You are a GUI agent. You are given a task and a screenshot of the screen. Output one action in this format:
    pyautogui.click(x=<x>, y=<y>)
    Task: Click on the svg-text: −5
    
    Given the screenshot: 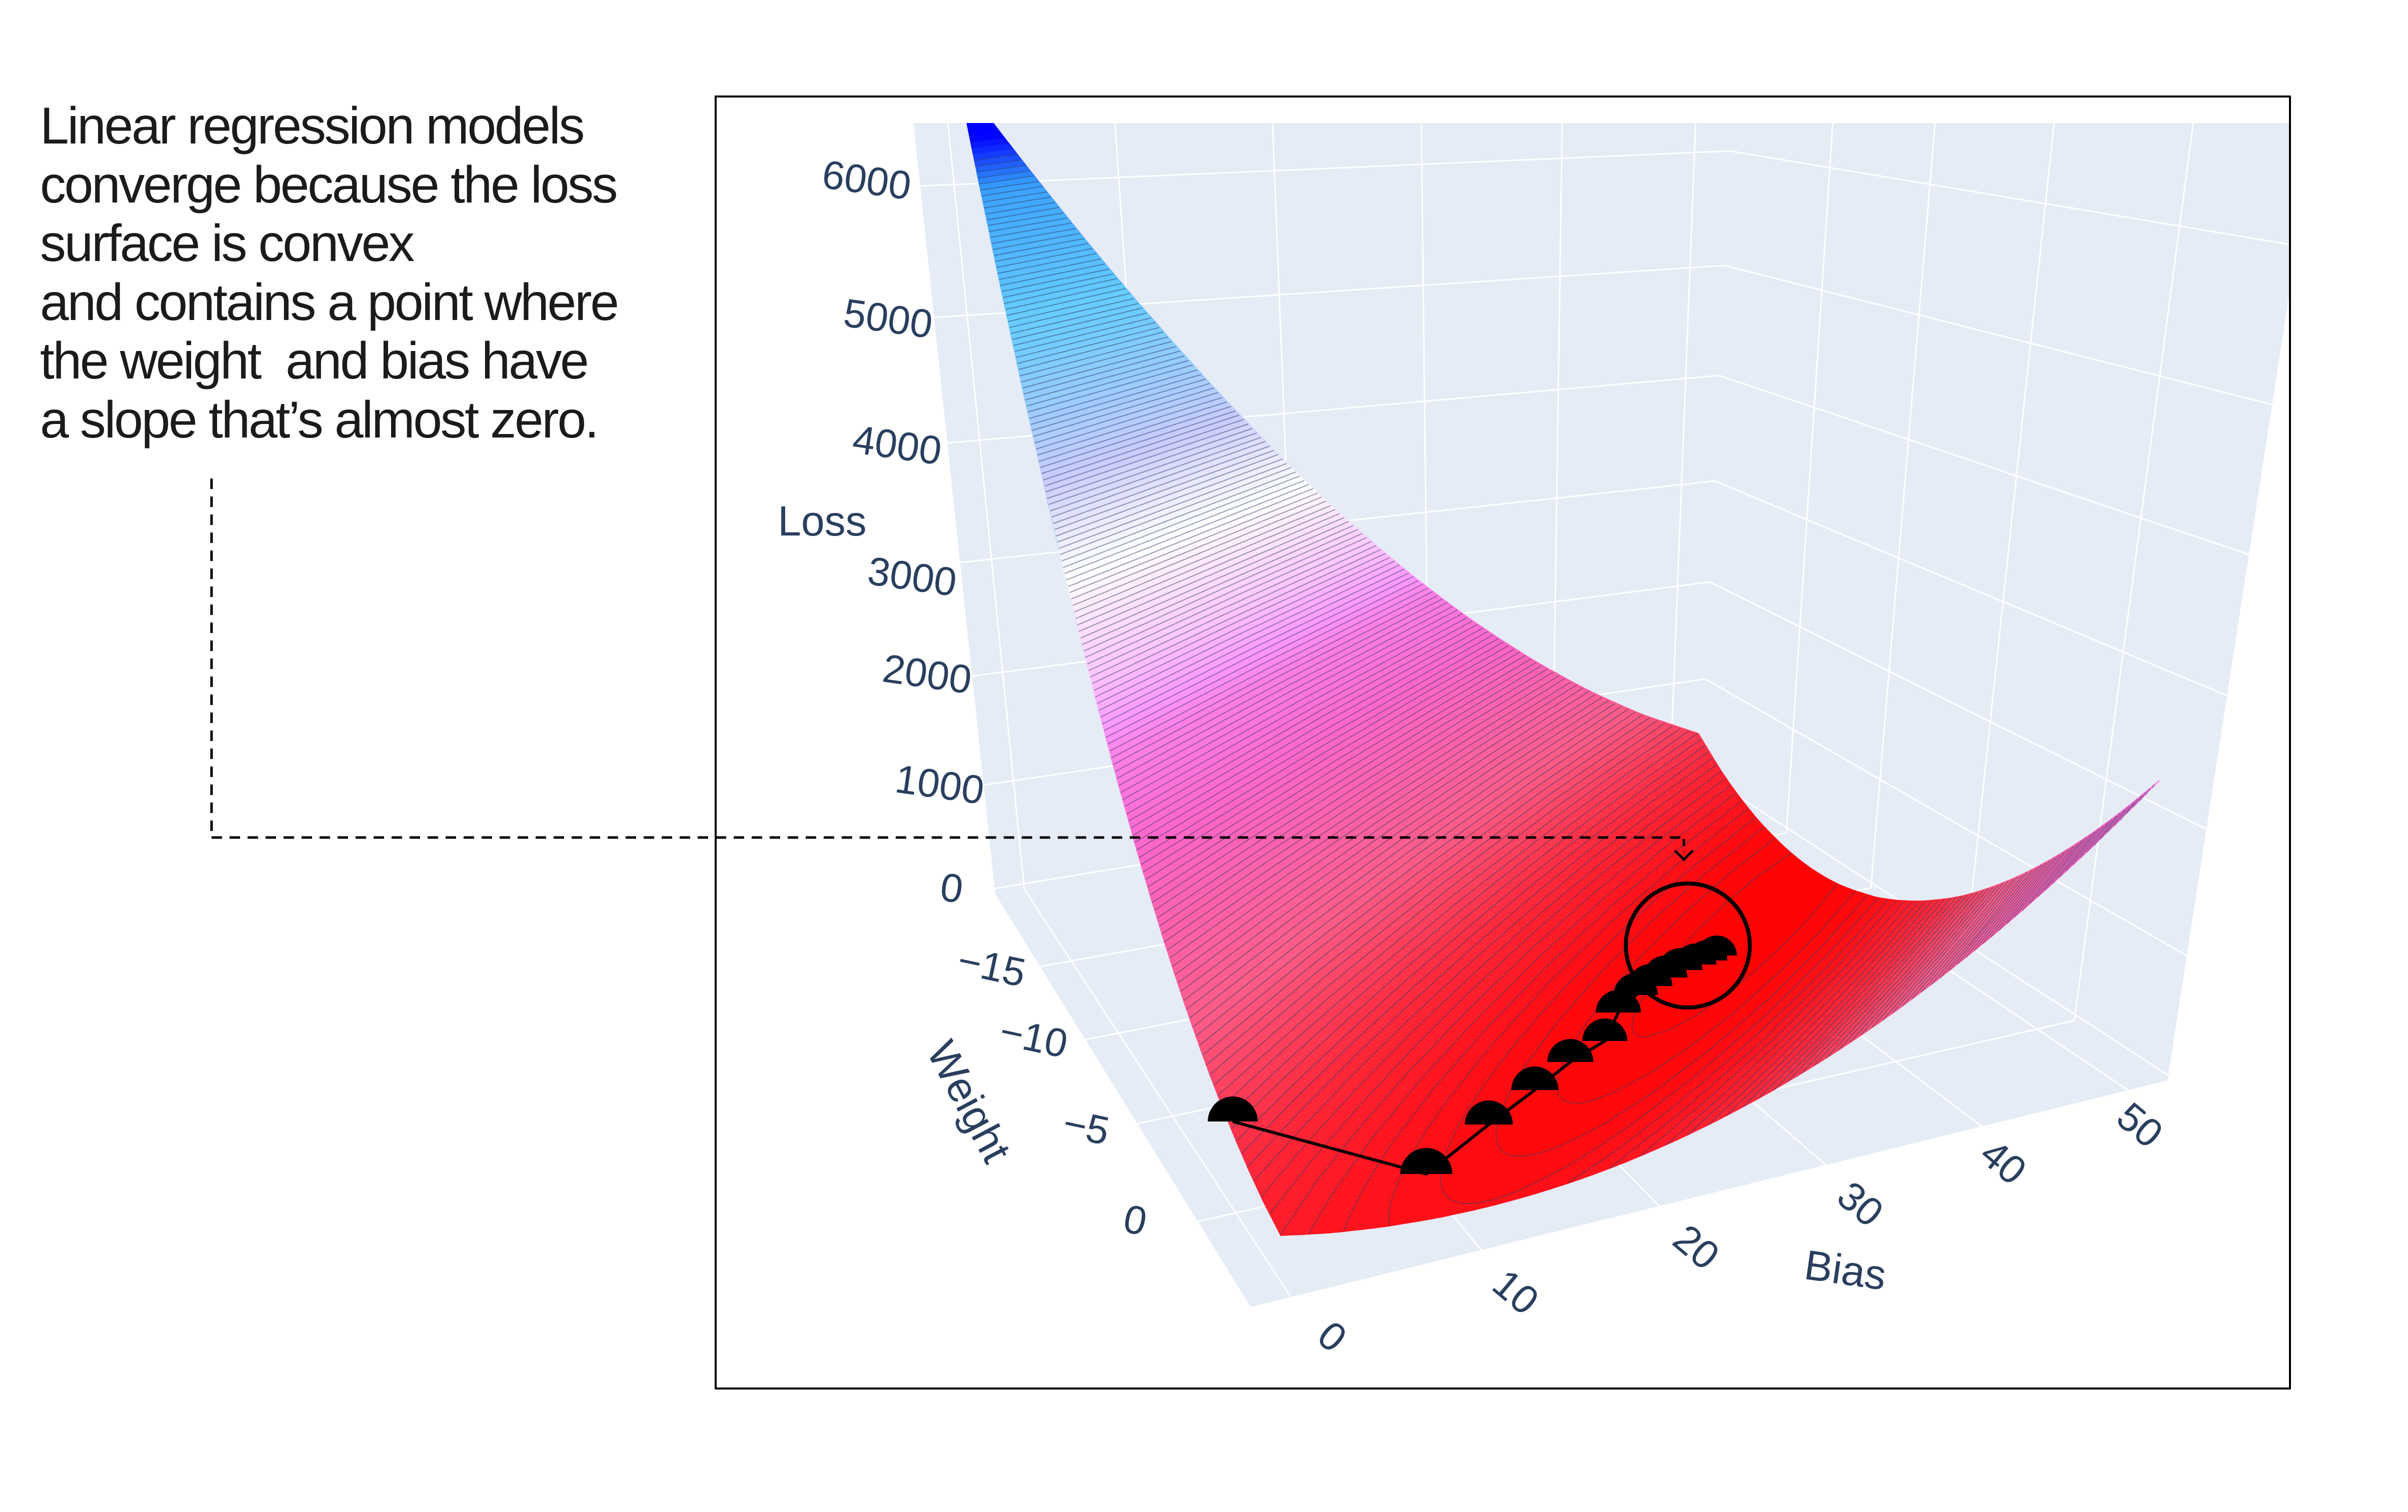 What is the action you would take?
    pyautogui.click(x=1086, y=1127)
    